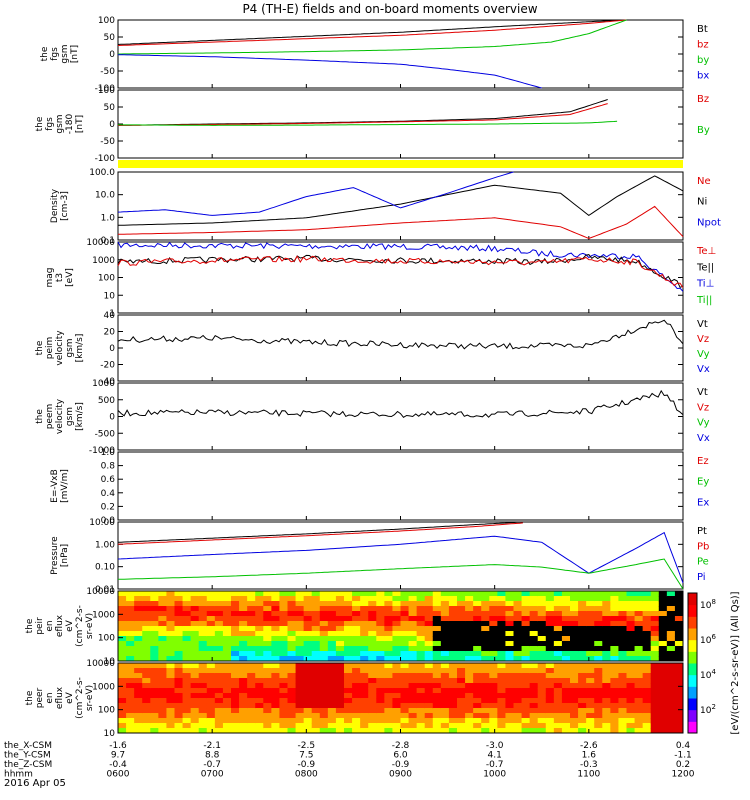  Describe the element at coordinates (55, 555) in the screenshot. I see `pressure-ylabel-line: Pressure` at that location.